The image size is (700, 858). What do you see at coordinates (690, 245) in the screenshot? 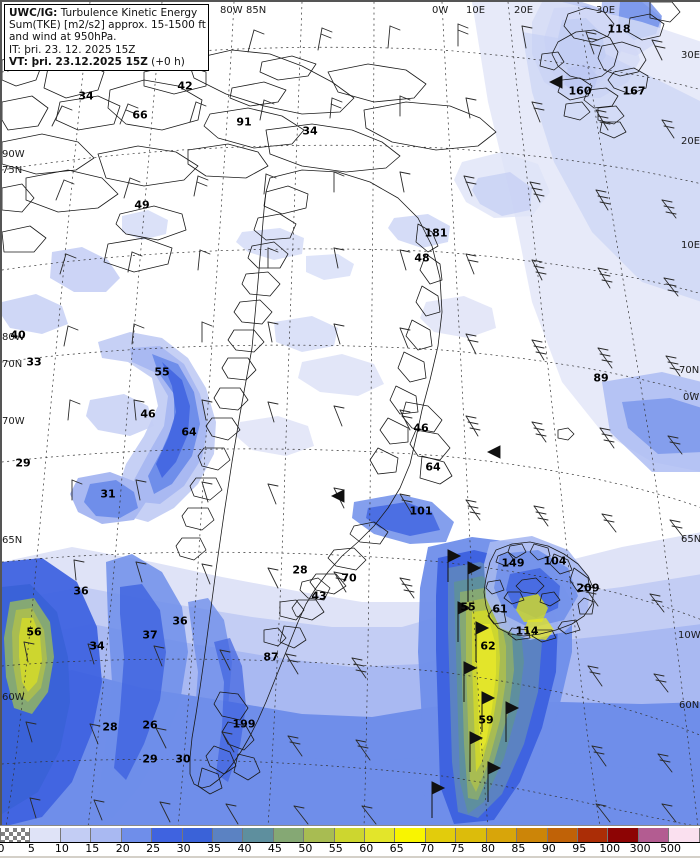
I see `graticule-label: 10E` at bounding box center [690, 245].